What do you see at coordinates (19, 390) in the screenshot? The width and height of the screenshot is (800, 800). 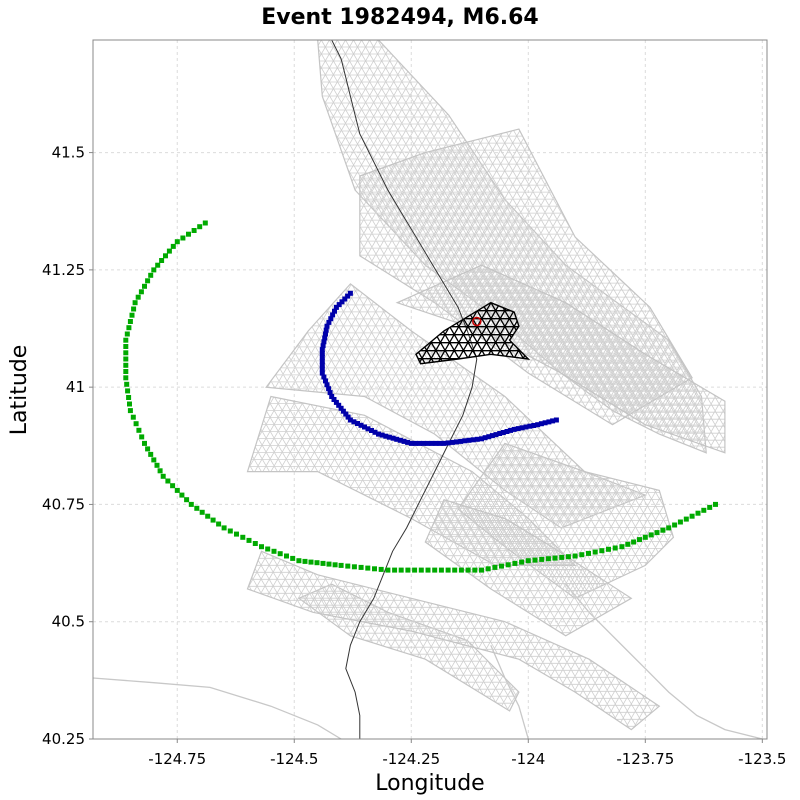 I see `y-axis-label: Latitude` at bounding box center [19, 390].